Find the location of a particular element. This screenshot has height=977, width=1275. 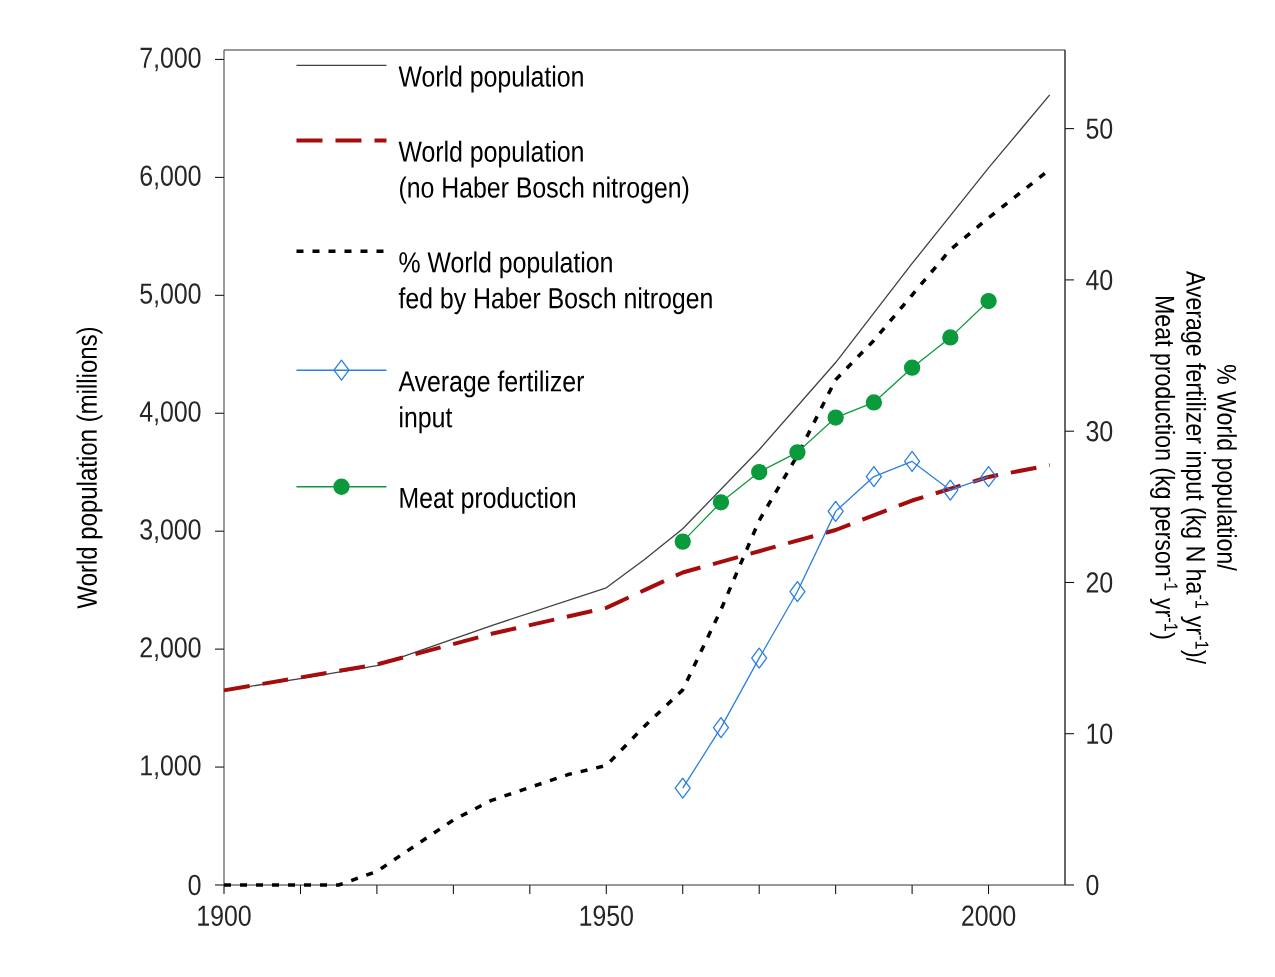

y-tick-label: 6,000 is located at coordinates (170, 177).